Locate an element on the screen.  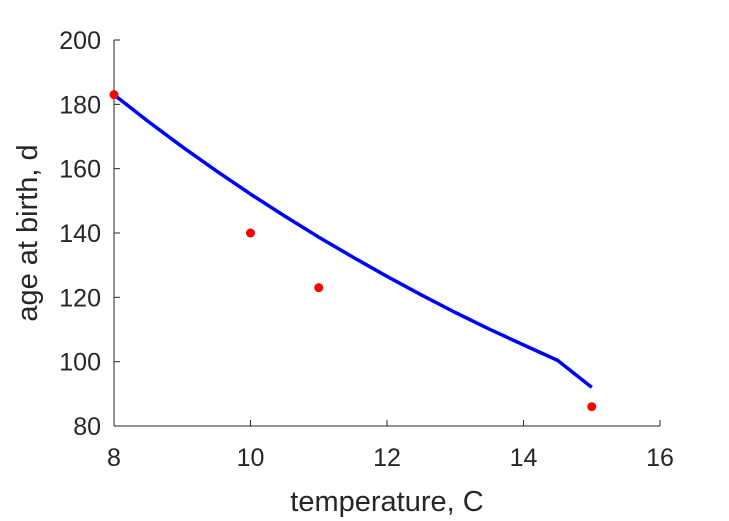
x-tick-label: 12 is located at coordinates (387, 458).